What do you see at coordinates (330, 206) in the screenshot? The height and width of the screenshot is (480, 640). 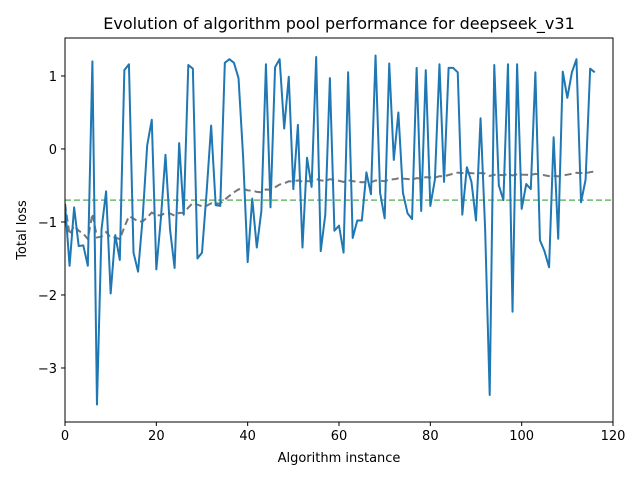 I see `running-mean-line` at bounding box center [330, 206].